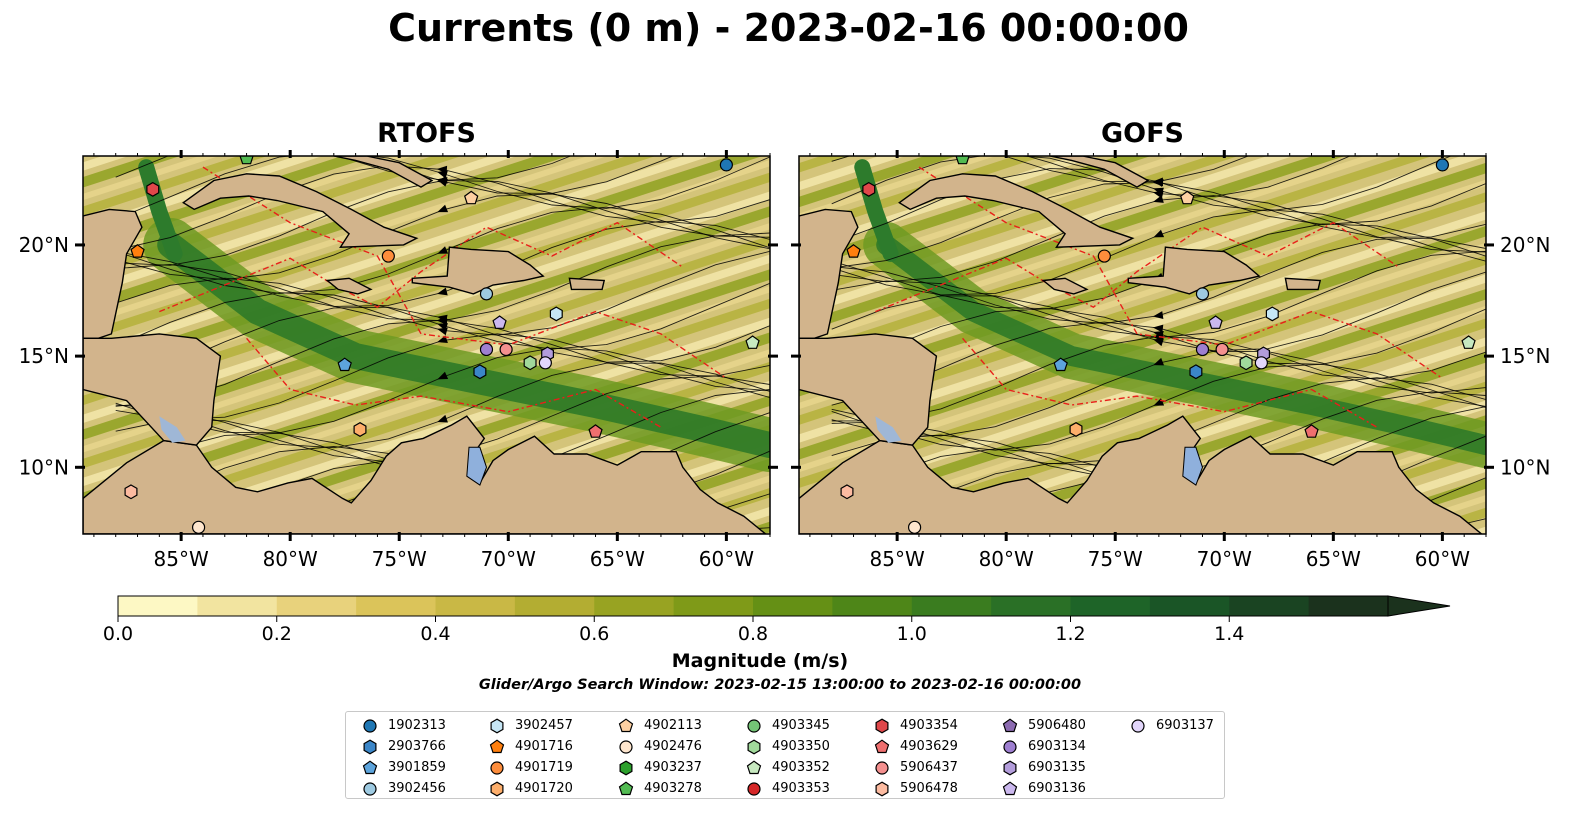  What do you see at coordinates (1224, 559) in the screenshot?
I see `gofs-lon-tick-label: 70°W` at bounding box center [1224, 559].